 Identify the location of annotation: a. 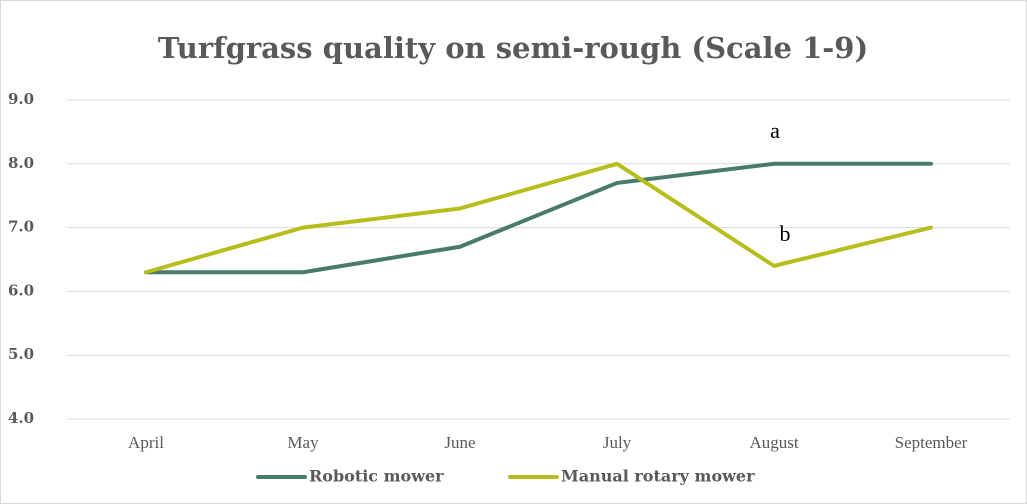
(775, 130).